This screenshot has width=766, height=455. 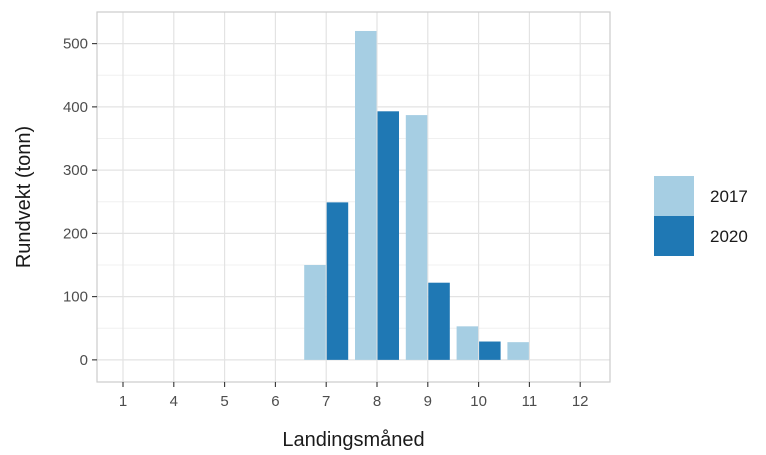 I want to click on legend-label-2017: 2017, so click(x=729, y=196).